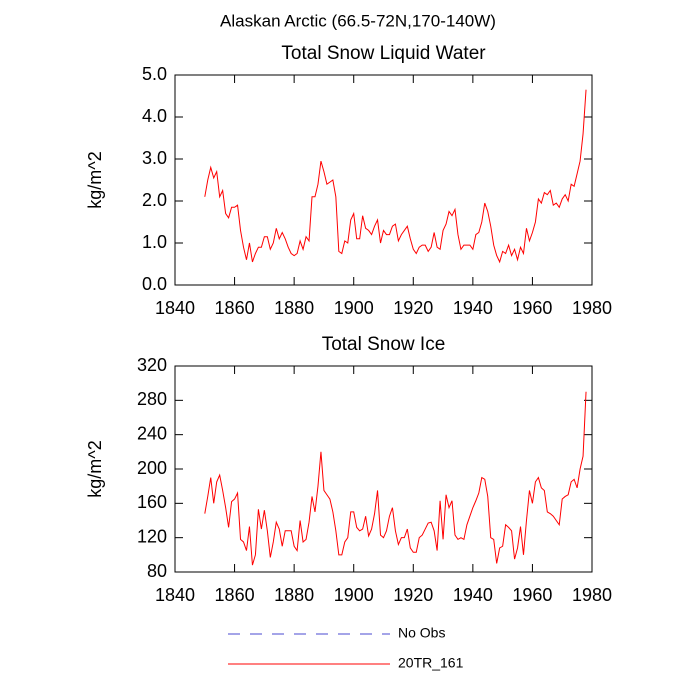 The width and height of the screenshot is (700, 700). I want to click on y-tick-label: 280, so click(152, 399).